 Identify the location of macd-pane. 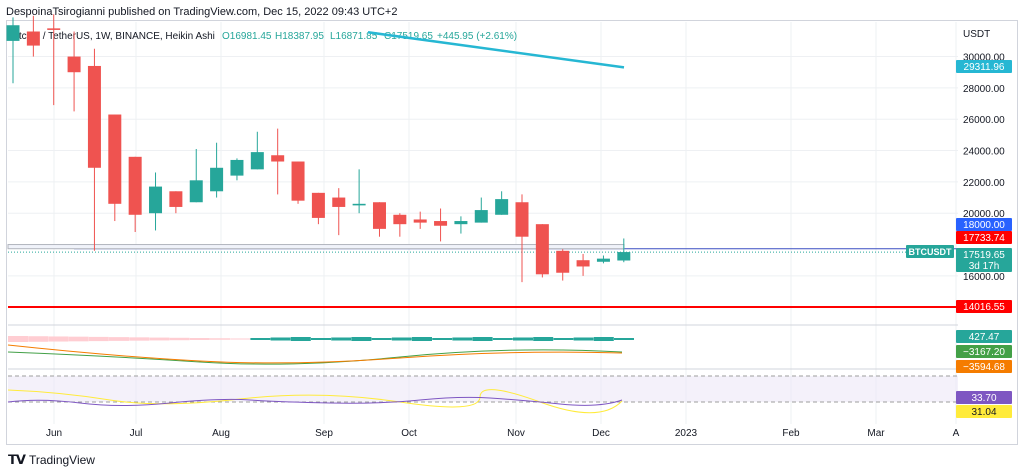
(482, 344).